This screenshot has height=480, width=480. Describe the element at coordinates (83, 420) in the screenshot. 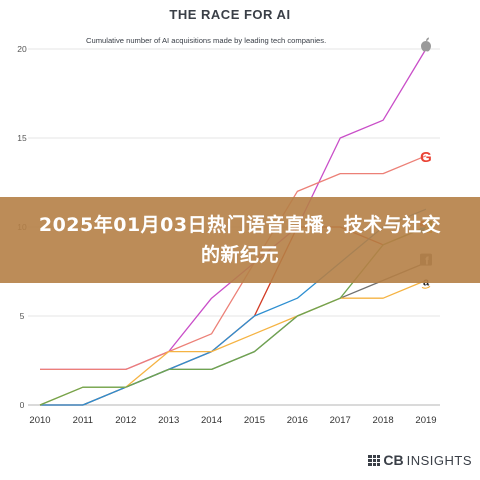

I see `x-tick-label: 2011` at that location.